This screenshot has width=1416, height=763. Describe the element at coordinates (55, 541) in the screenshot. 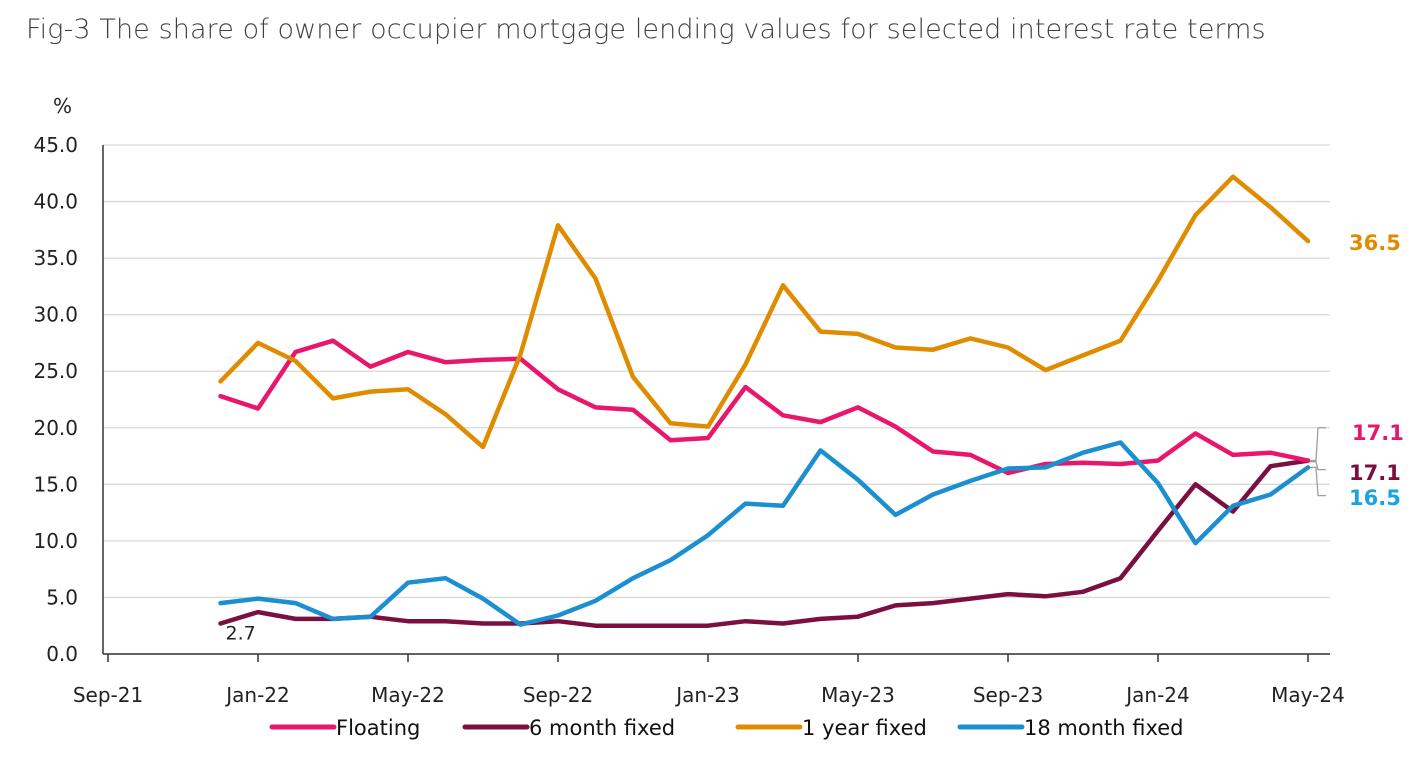

I see `y-tick-label: 10.0` at that location.